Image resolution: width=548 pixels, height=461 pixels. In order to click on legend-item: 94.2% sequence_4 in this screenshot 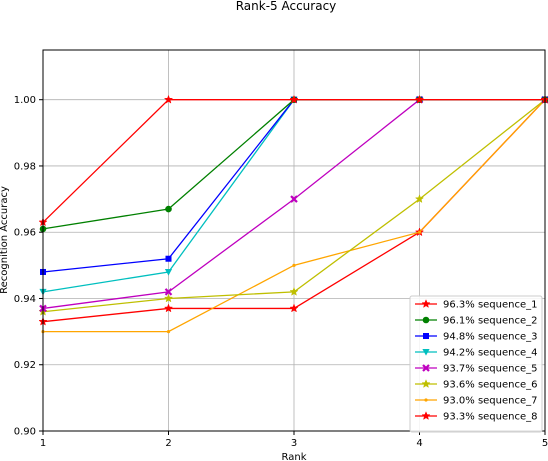, I will do `click(476, 353)`.